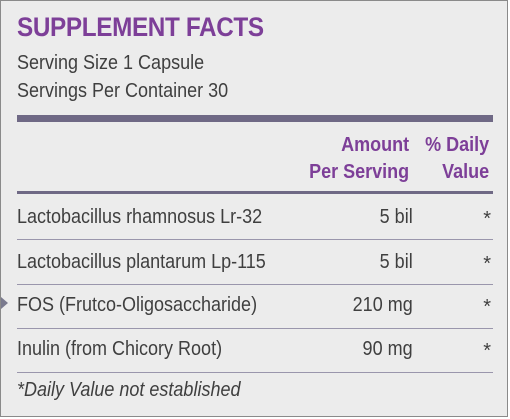 Image resolution: width=510 pixels, height=419 pixels. What do you see at coordinates (465, 172) in the screenshot?
I see `dv-header-line2: Value` at bounding box center [465, 172].